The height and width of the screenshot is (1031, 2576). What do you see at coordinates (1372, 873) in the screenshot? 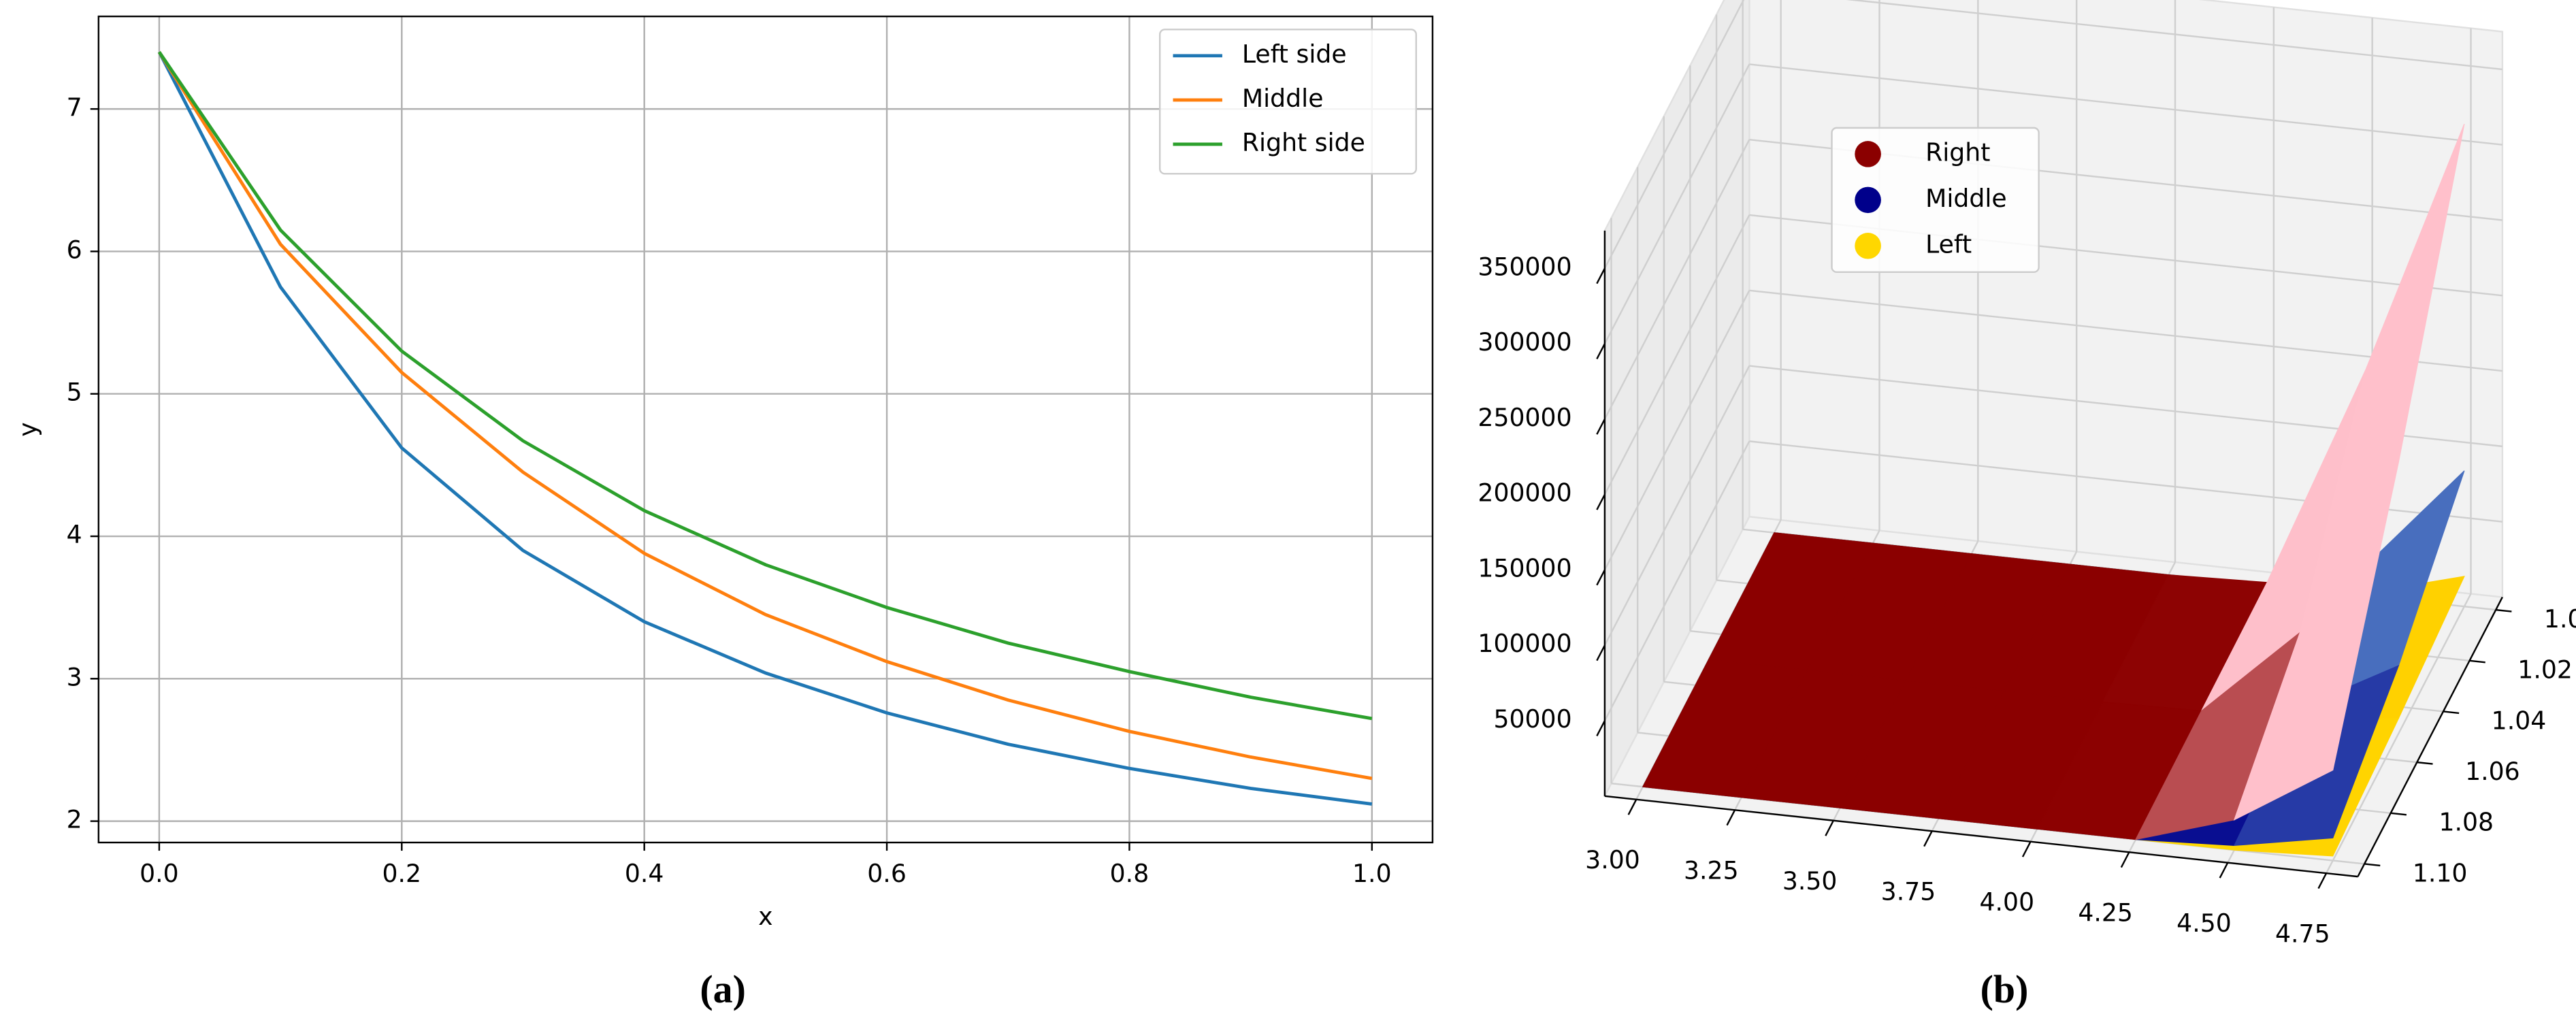
I see `x-tick-label: 1.0` at bounding box center [1372, 873].